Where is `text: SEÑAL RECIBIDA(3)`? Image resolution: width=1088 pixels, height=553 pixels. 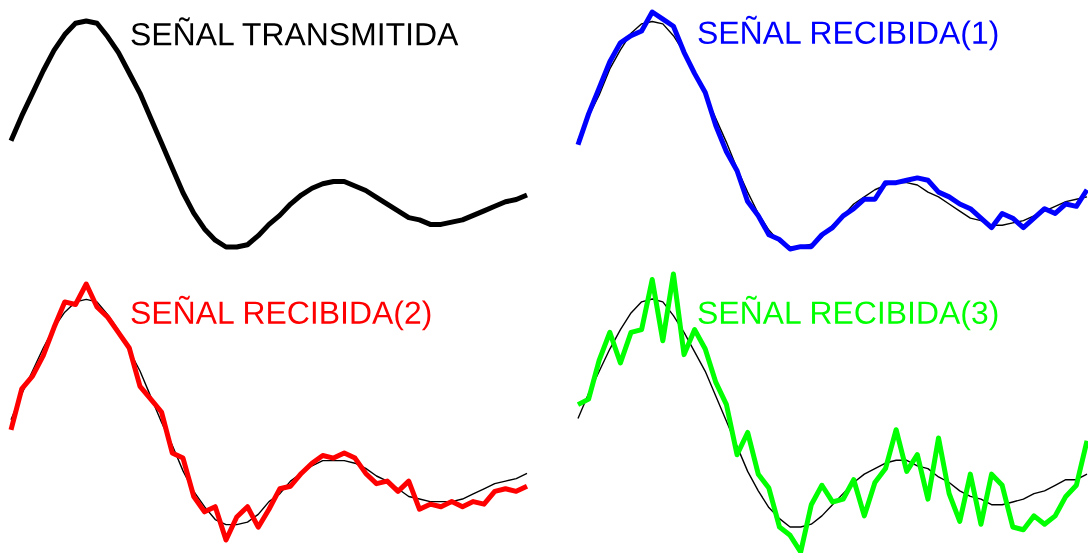
text: SEÑAL RECIBIDA(3) is located at coordinates (848, 313).